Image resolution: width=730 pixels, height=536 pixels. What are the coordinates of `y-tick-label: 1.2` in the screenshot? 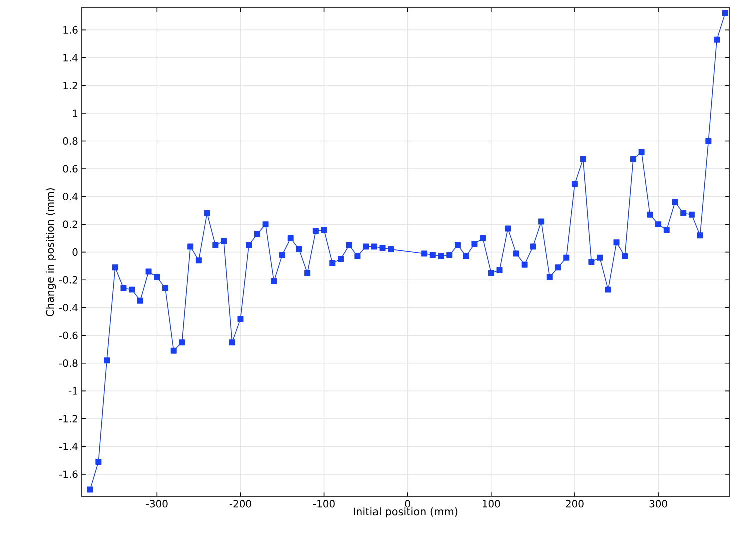 It's located at (71, 86).